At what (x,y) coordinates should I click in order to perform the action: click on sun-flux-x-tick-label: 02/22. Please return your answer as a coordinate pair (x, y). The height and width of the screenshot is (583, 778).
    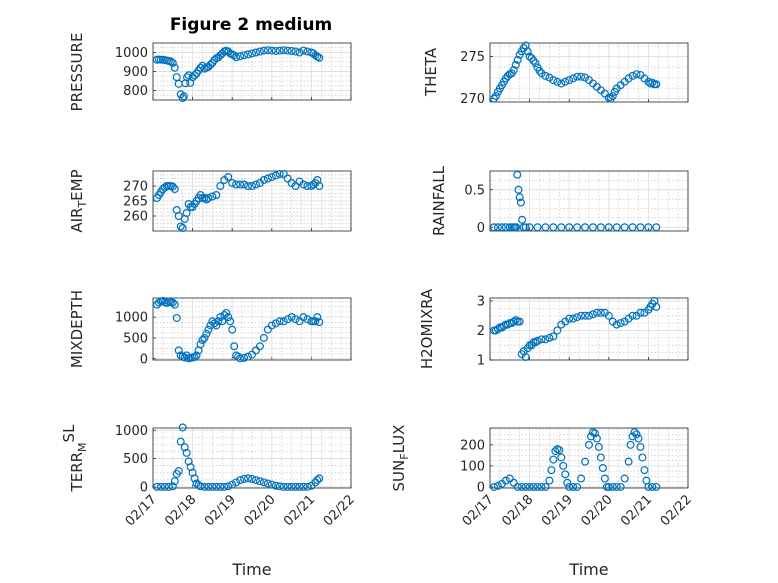
    Looking at the image, I should click on (676, 510).